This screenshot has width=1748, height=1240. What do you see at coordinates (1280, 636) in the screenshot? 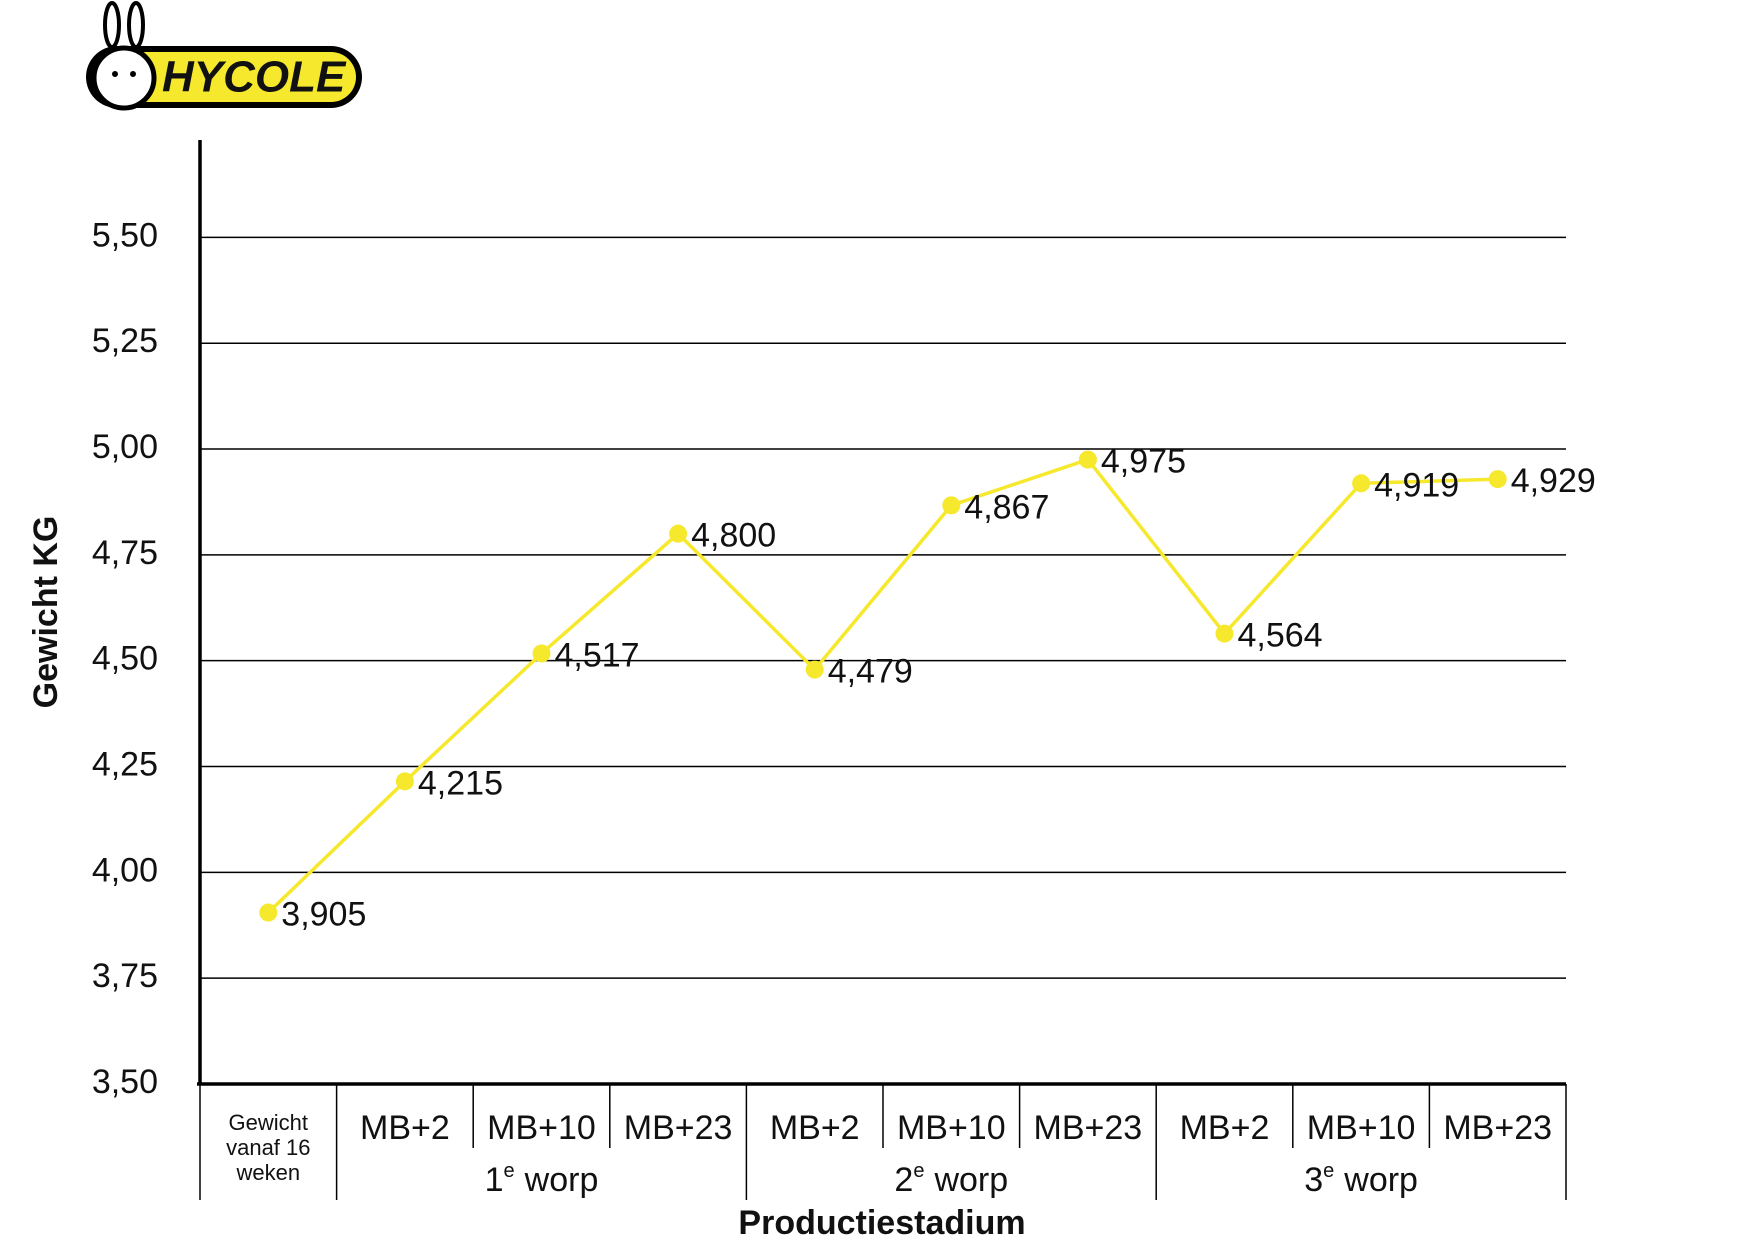
I see `data-label: 4,564` at bounding box center [1280, 636].